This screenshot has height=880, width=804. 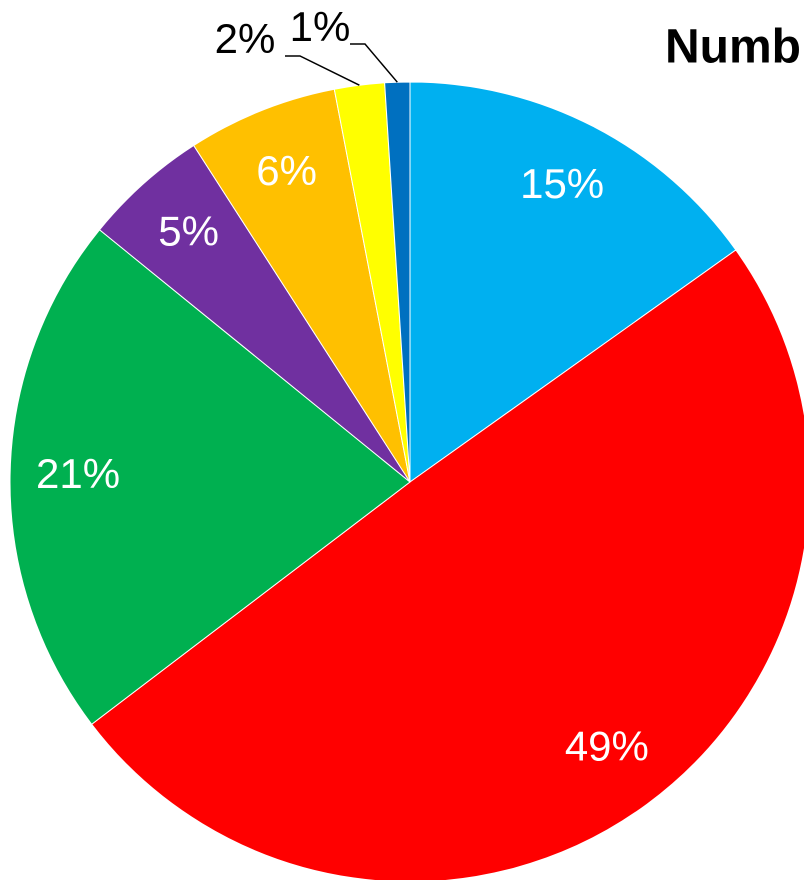 What do you see at coordinates (245, 38) in the screenshot?
I see `data-label: 2%` at bounding box center [245, 38].